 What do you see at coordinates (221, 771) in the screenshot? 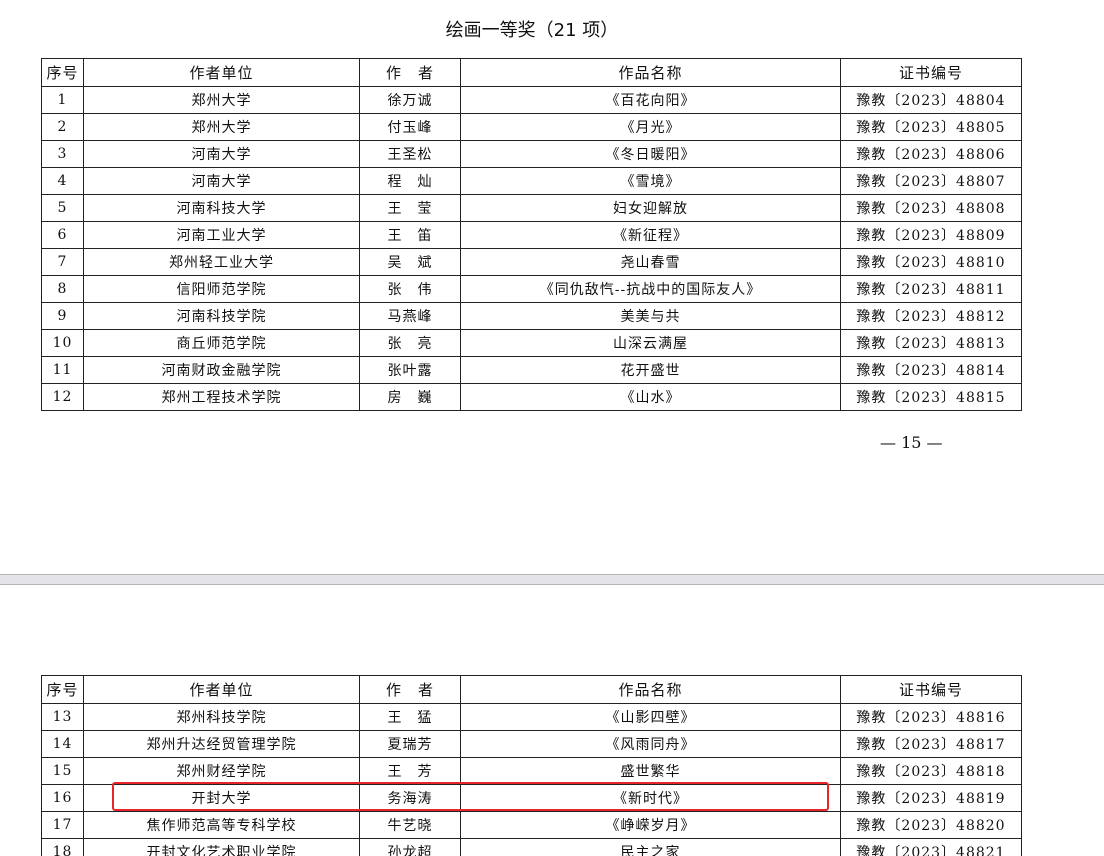
I see `cell-author-unit: 郑州财经学院` at bounding box center [221, 771].